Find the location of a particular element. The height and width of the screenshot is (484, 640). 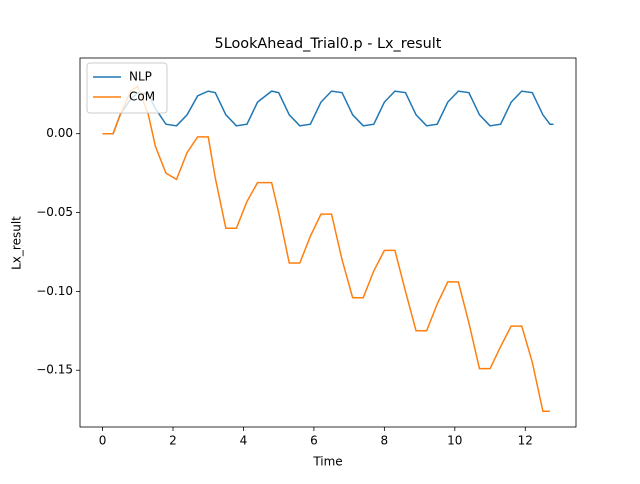

series-line is located at coordinates (328, 112).